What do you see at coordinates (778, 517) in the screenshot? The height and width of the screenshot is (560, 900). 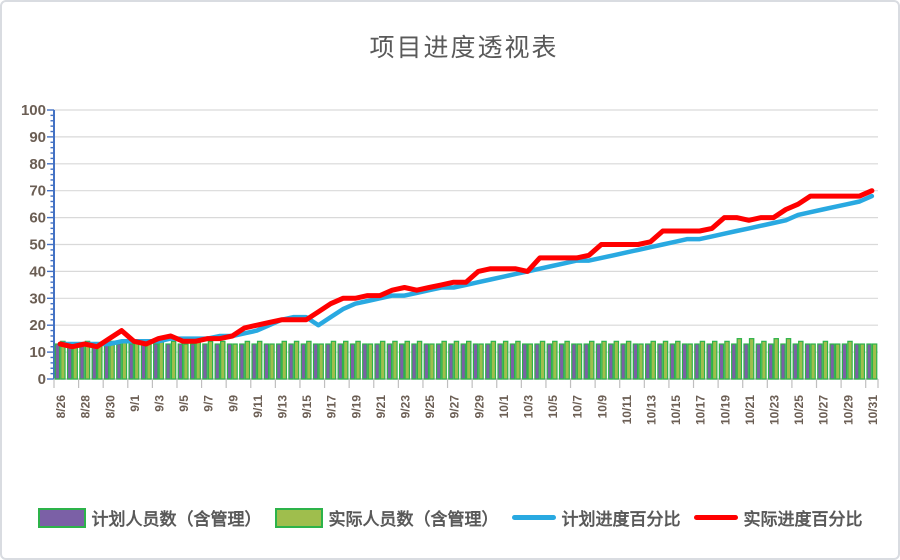 I see `legend-item-3: 实际进度百分比` at bounding box center [778, 517].